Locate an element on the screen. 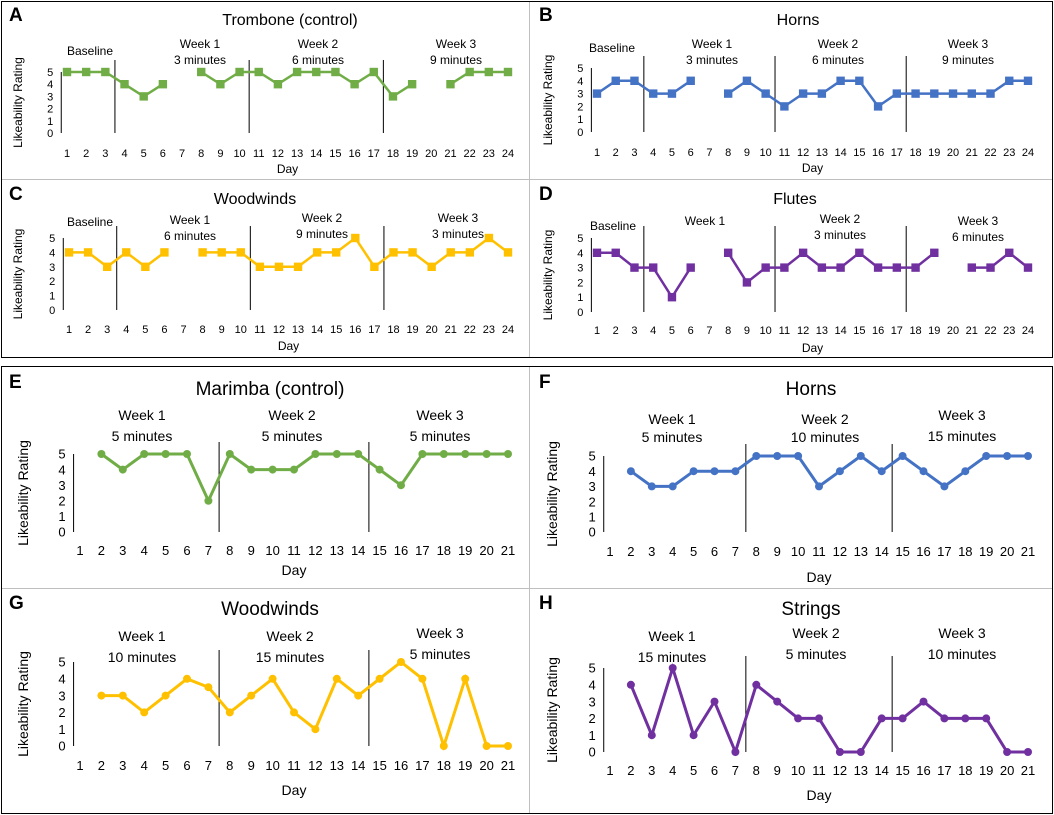 Image resolution: width=1054 pixels, height=815 pixels. x-tick-label: 5 is located at coordinates (693, 770).